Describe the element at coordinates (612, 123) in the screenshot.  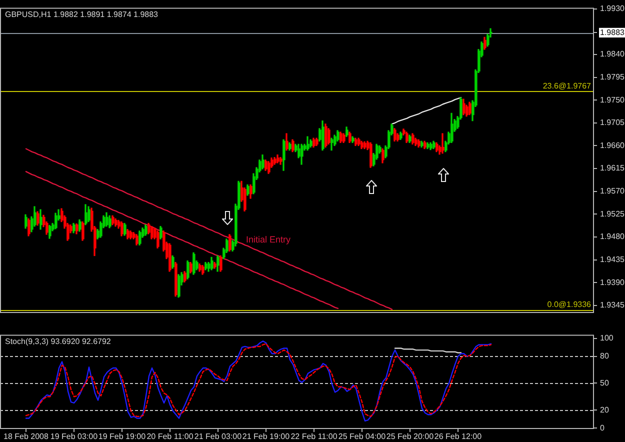
I see `y-tick-label: 1.9705` at that location.